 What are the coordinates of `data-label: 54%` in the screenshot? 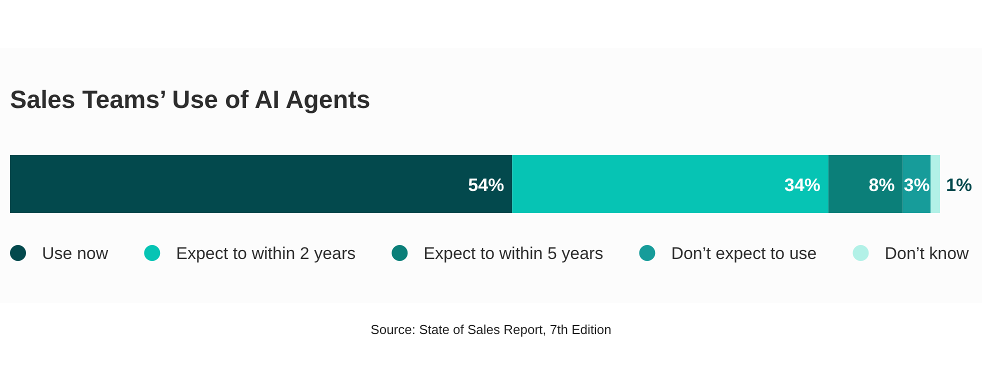 It's located at (486, 185).